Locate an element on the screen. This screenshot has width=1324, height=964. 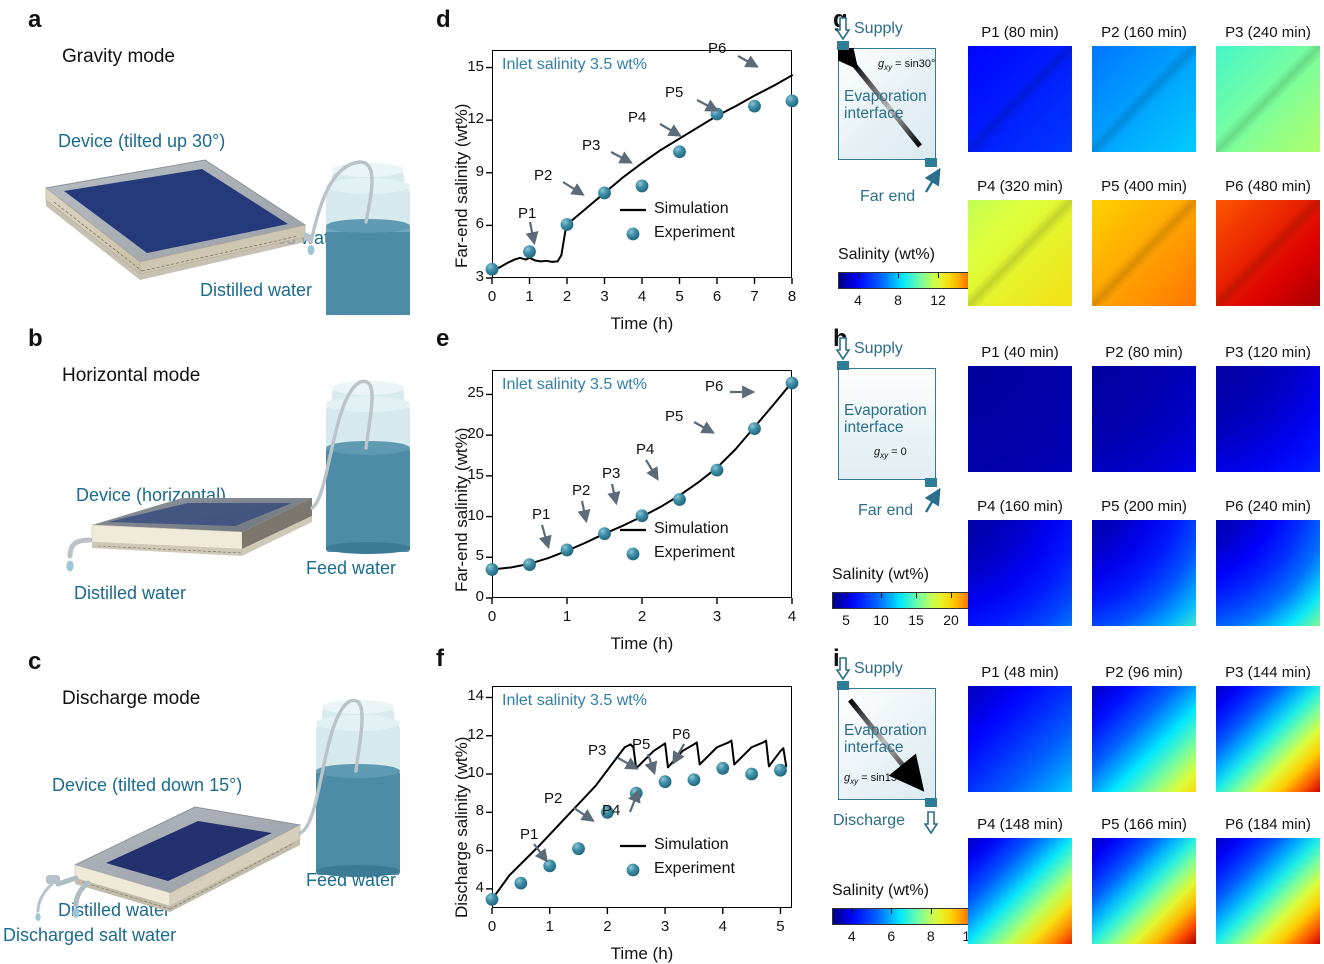
point-label-e-P3: P3 is located at coordinates (611, 473).